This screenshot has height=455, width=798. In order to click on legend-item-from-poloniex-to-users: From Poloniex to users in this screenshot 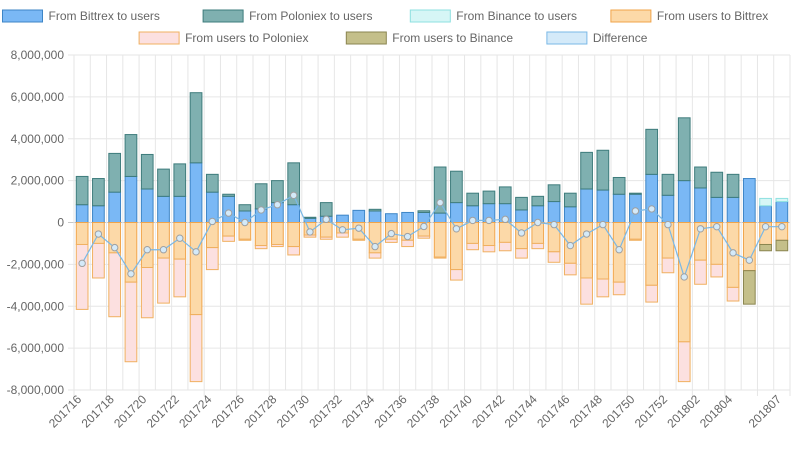, I will do `click(287, 16)`.